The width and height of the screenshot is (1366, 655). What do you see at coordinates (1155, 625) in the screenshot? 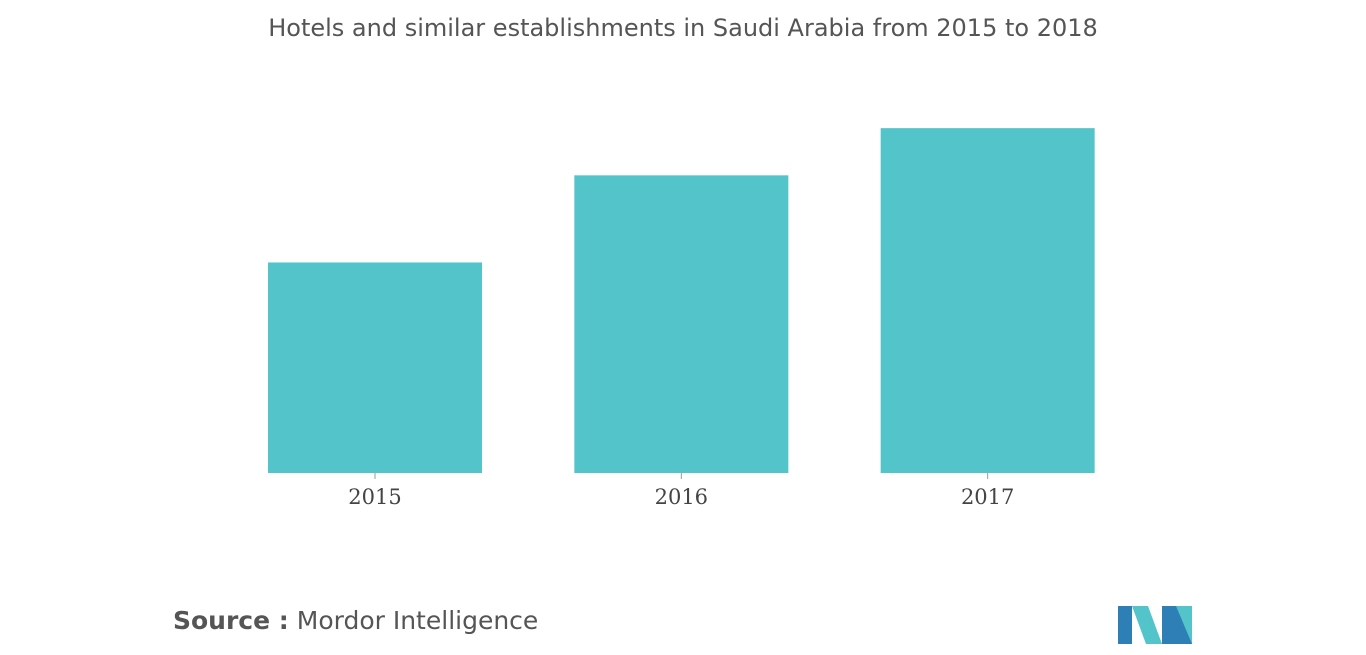
I see `mordor-intelligence-logo-icon` at bounding box center [1155, 625].